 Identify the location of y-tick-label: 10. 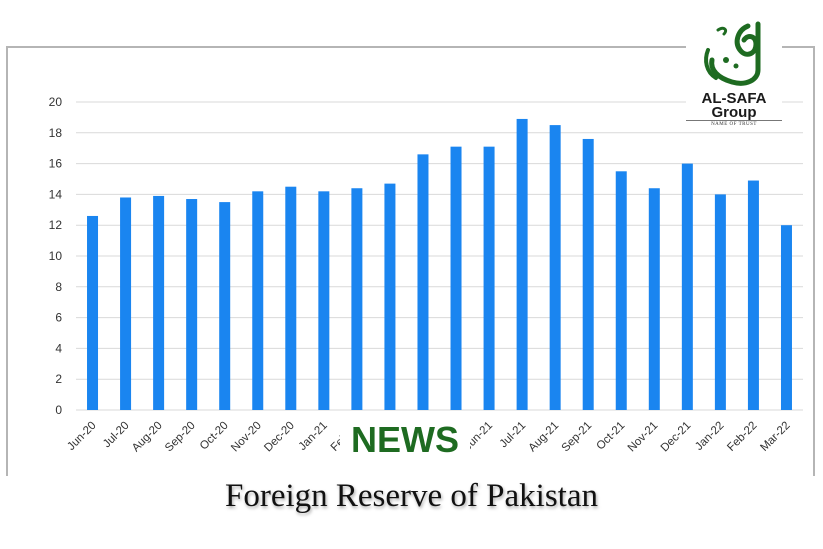
(56, 256).